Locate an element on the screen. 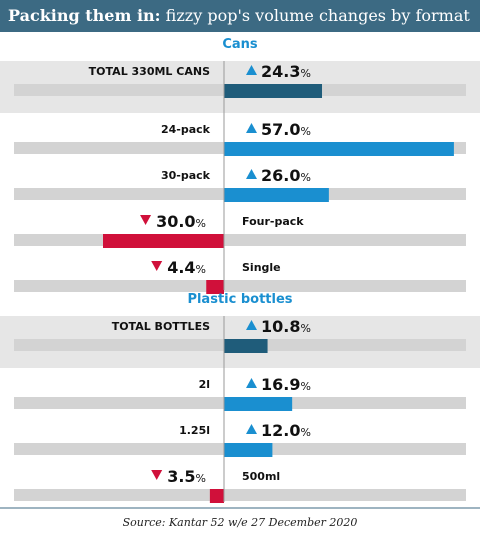  category-label: Single is located at coordinates (261, 267).